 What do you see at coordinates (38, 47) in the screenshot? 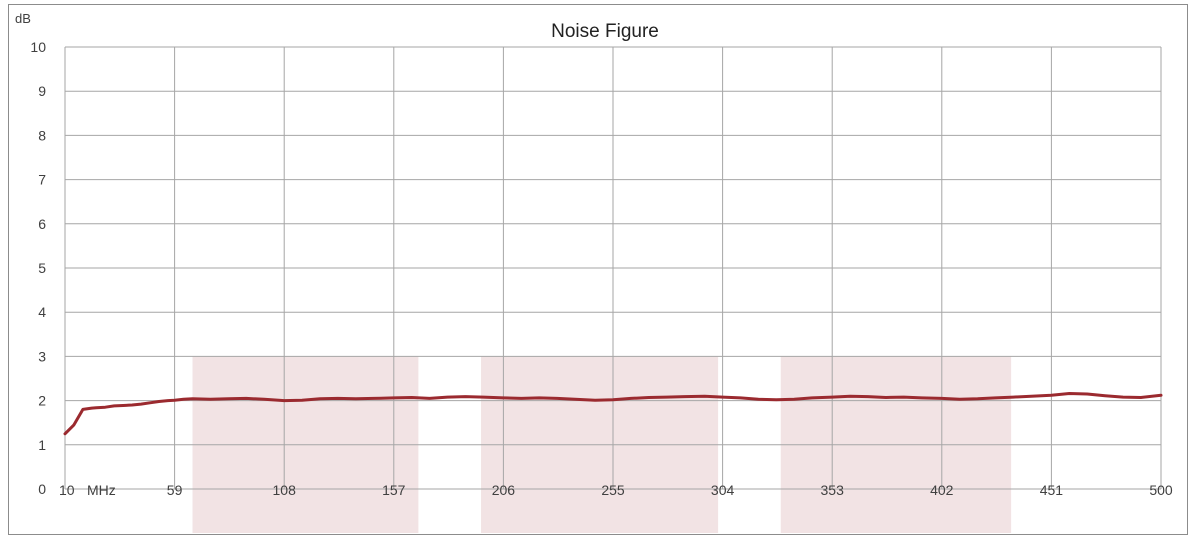
I see `y-tick-label: 10` at bounding box center [38, 47].